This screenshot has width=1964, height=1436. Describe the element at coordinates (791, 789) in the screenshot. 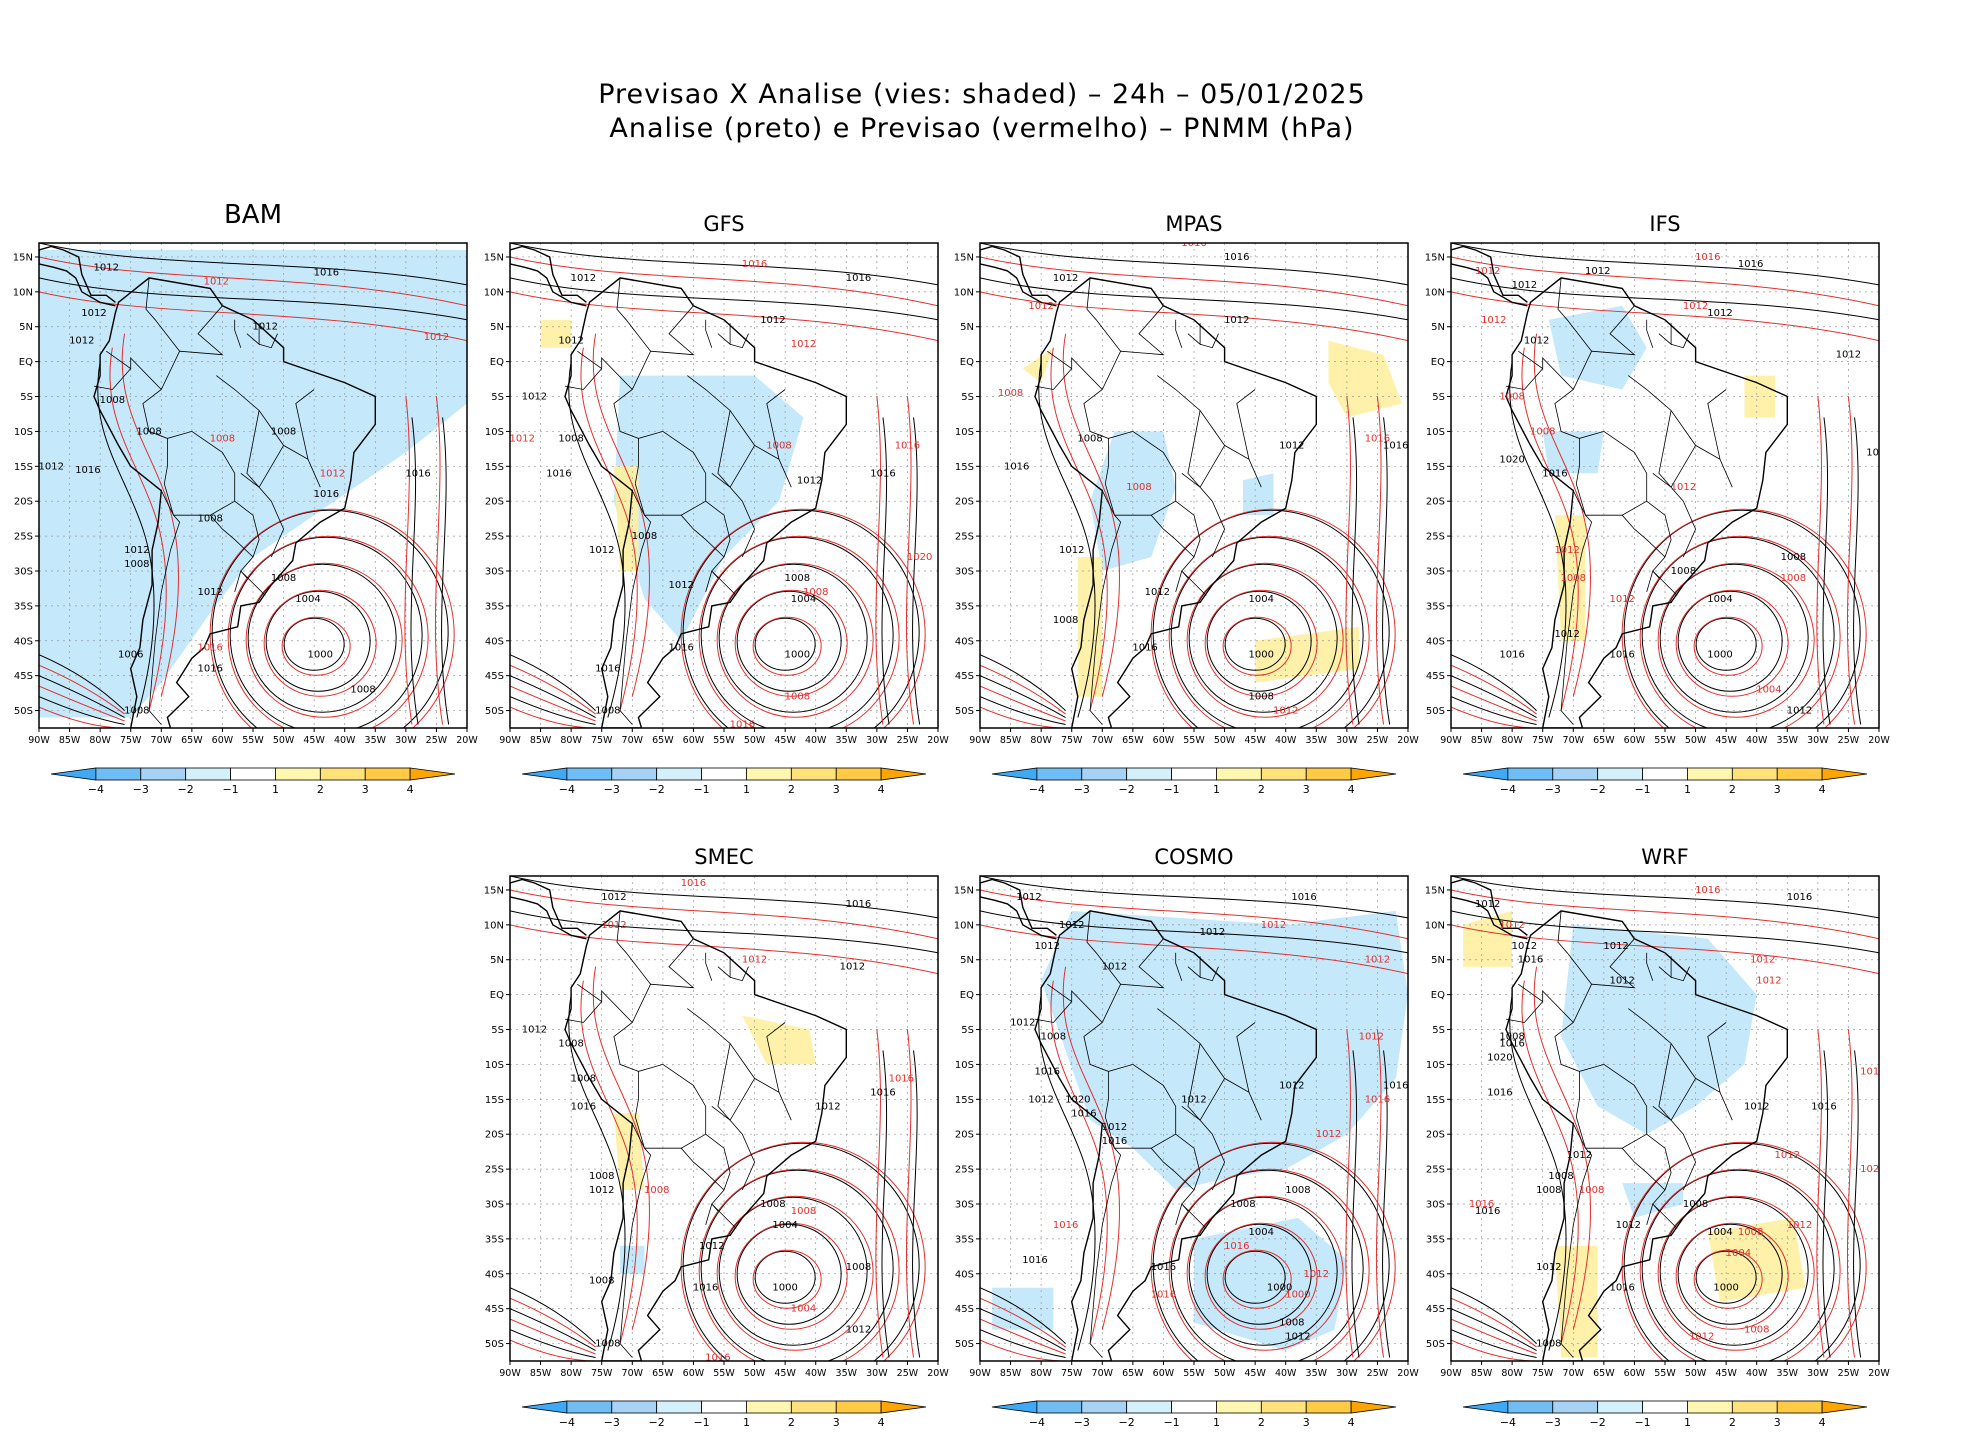

I see `colorbar-label: 2` at that location.